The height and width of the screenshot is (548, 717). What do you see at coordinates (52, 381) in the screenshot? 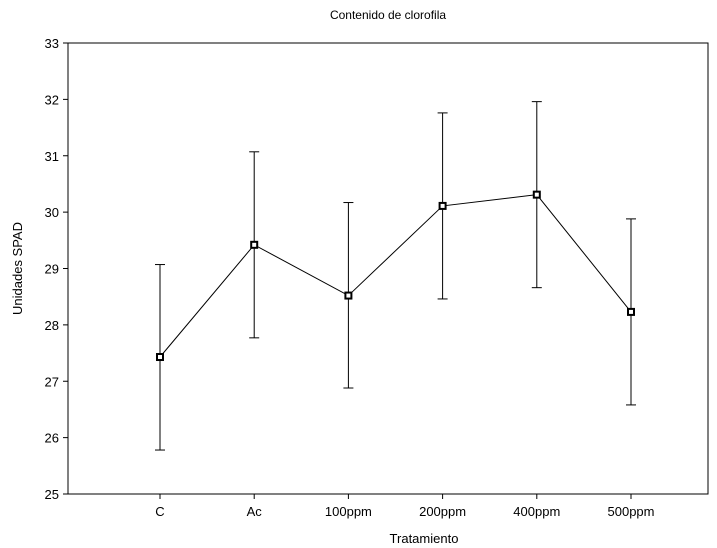
I see `y-tick-label: 27` at bounding box center [52, 381].